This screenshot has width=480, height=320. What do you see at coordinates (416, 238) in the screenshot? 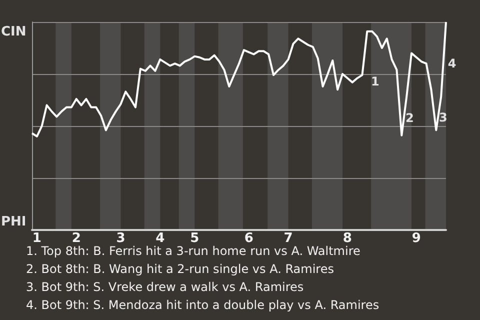
I see `x-tick-label: 9` at bounding box center [416, 238].